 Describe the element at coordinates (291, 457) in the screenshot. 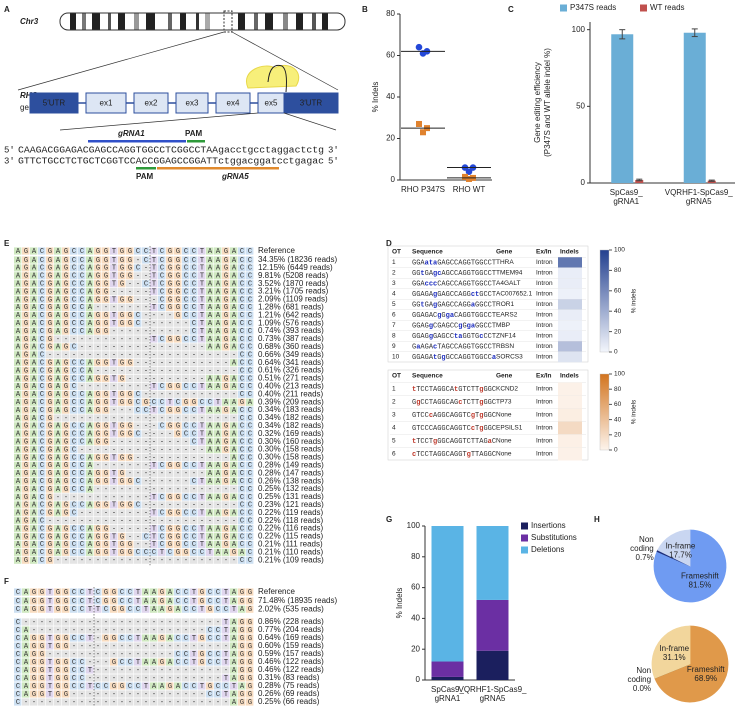

I see `read-label: 0.30% (158 reads)` at that location.